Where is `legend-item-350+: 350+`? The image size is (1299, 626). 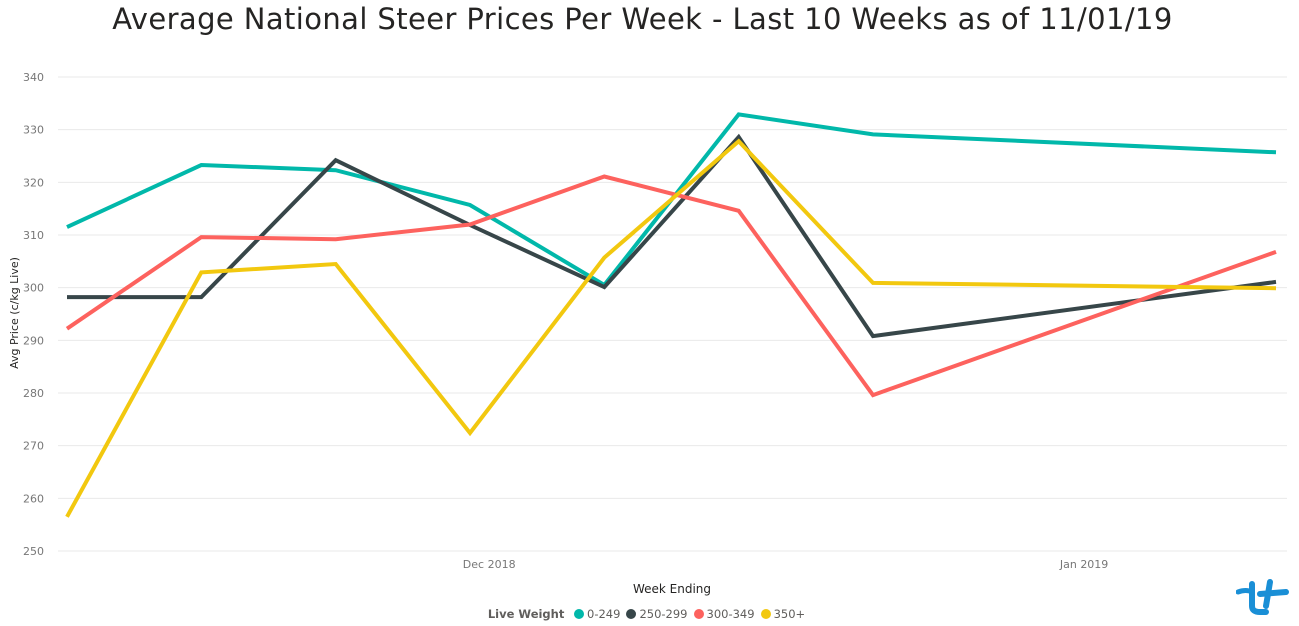 legend-item-350+: 350+ is located at coordinates (783, 614).